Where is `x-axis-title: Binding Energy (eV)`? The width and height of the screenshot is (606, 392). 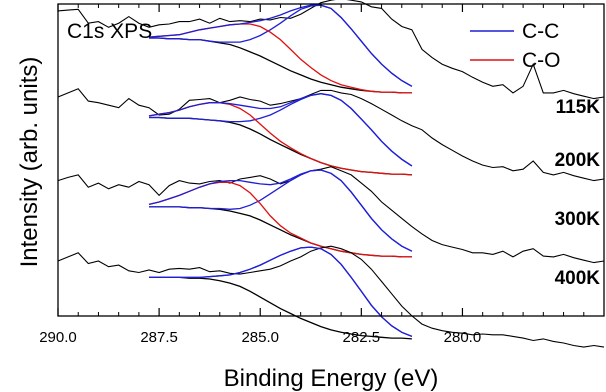 x-axis-title: Binding Energy (eV) is located at coordinates (331, 378).